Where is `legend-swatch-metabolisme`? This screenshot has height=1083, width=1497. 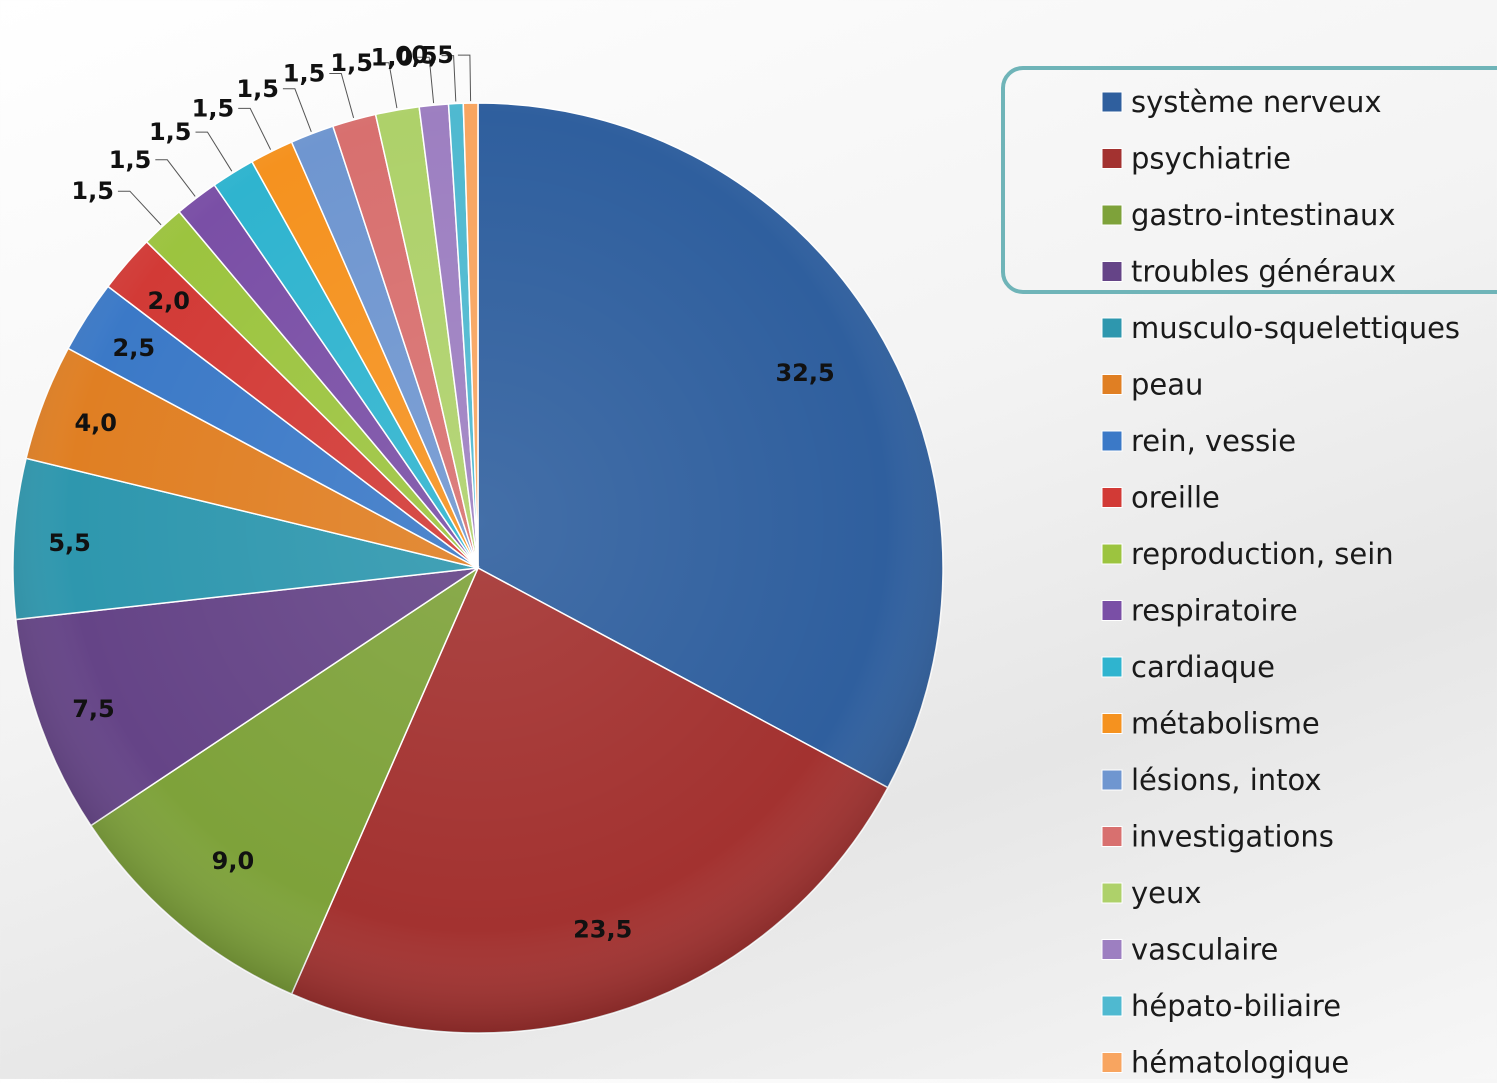
legend-swatch-metabolisme is located at coordinates (1112, 723).